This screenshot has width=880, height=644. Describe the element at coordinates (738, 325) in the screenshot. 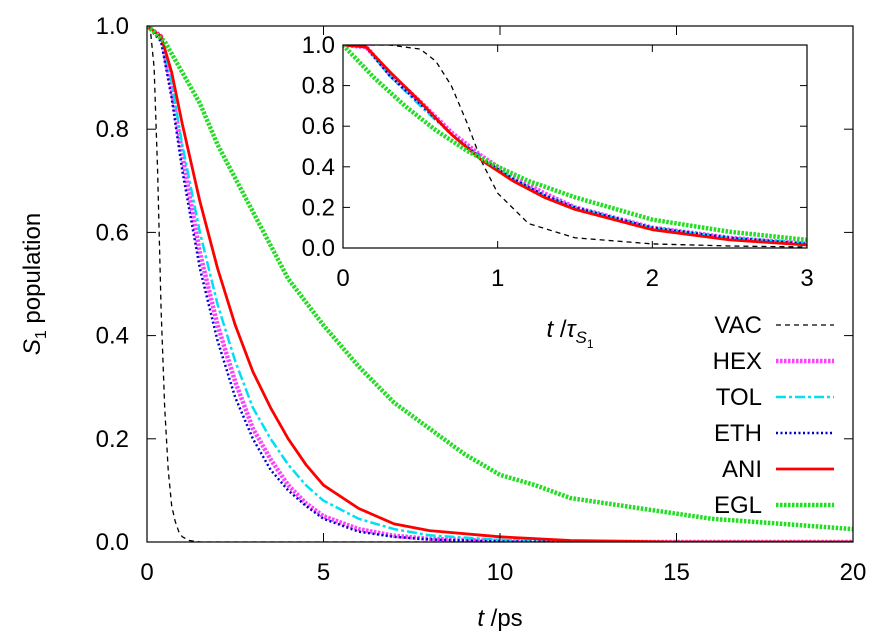

I see `legend-label-vac: VAC` at that location.